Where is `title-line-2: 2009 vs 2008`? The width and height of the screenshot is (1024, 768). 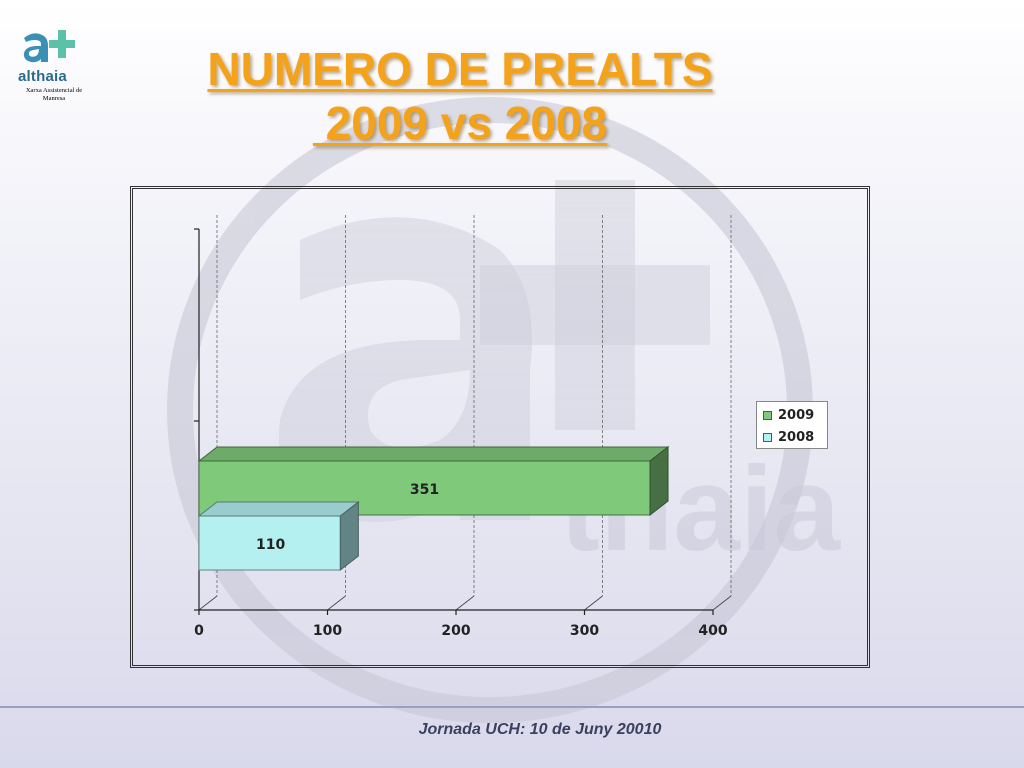 title-line-2: 2009 vs 2008 is located at coordinates (460, 123).